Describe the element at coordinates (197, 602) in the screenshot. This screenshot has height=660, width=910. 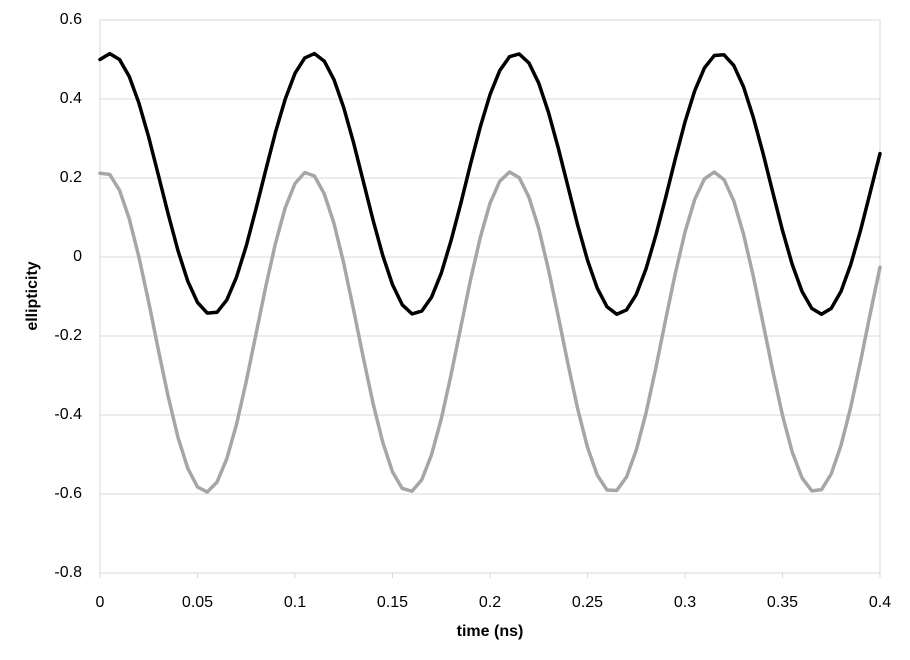
I see `x-tick-label: 0.05` at that location.